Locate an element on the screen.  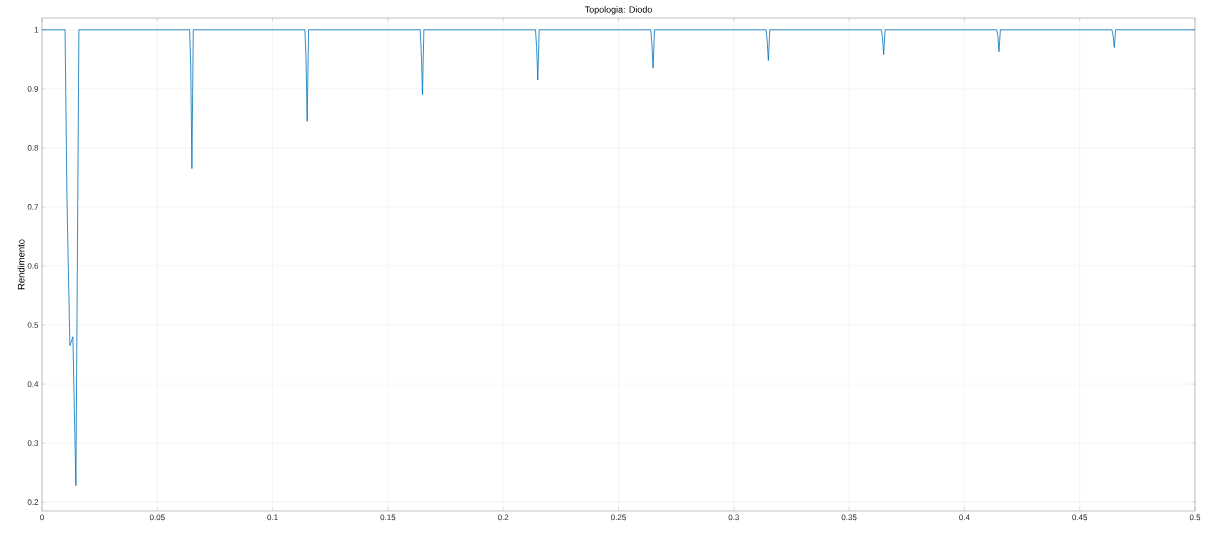
y-axis-title: Rendimento is located at coordinates (21, 264).